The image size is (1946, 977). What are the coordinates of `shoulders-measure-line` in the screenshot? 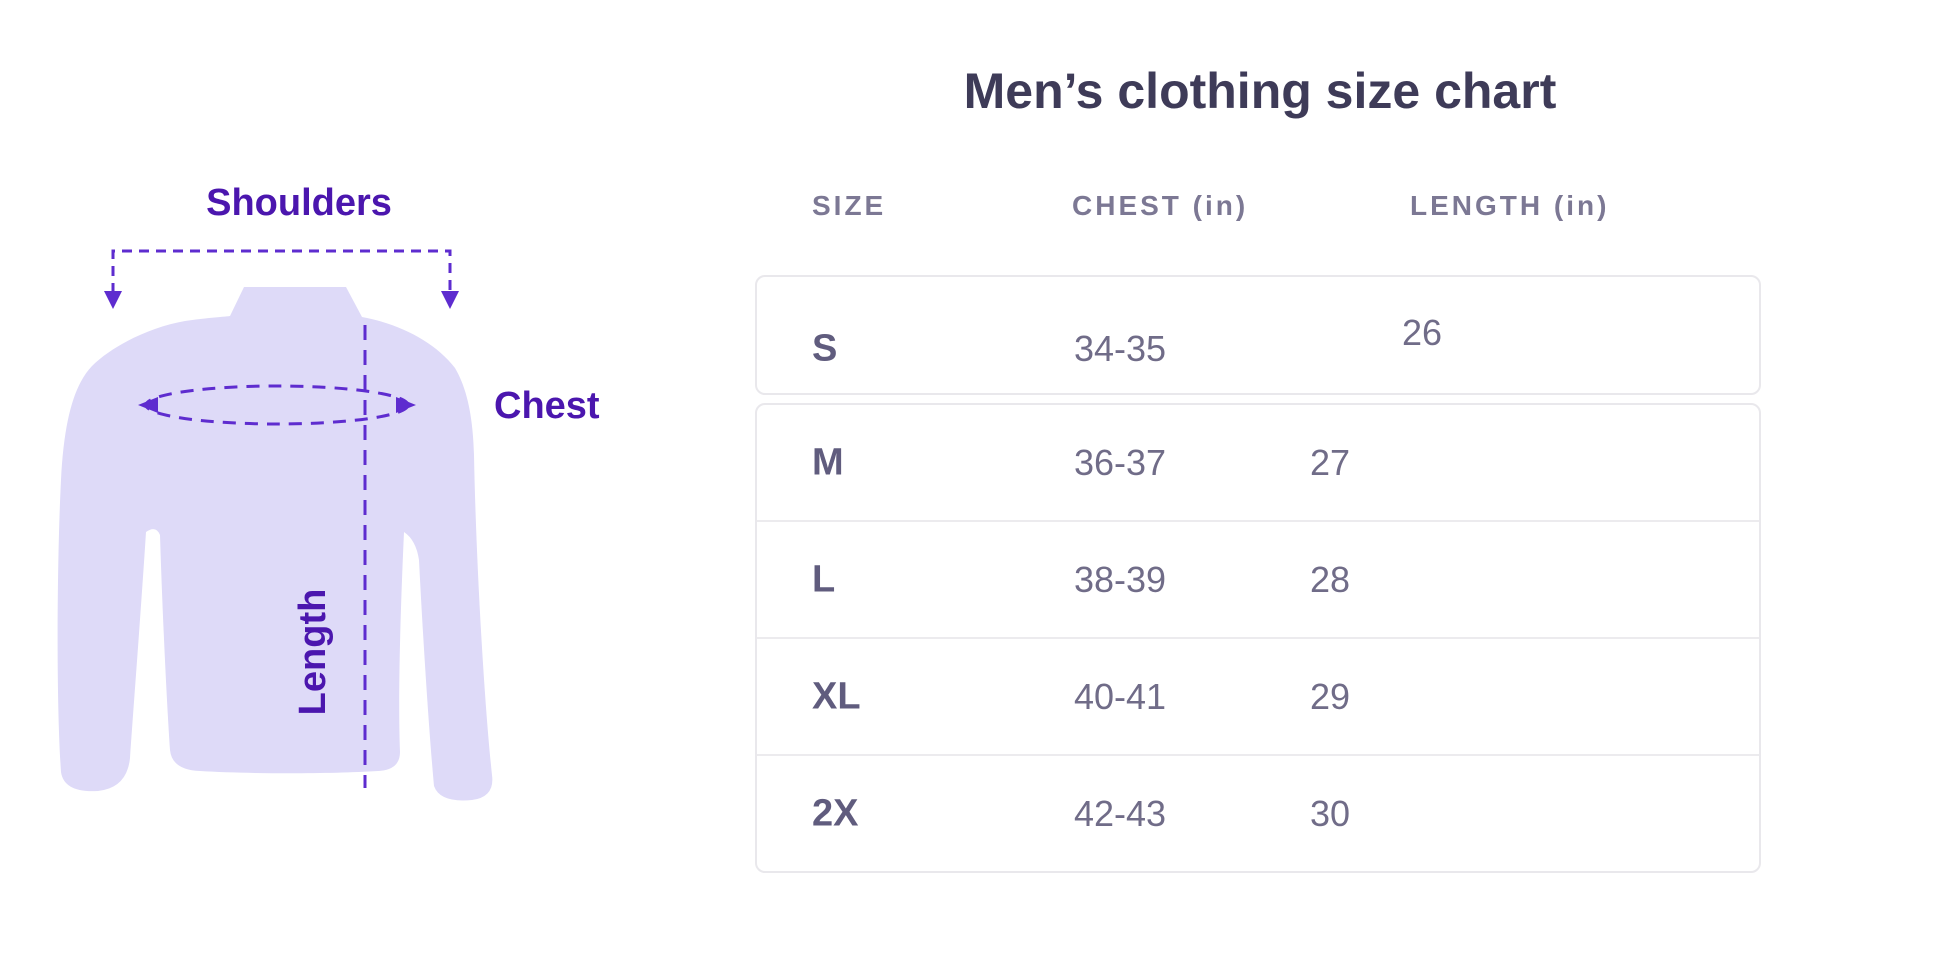 It's located at (281, 271).